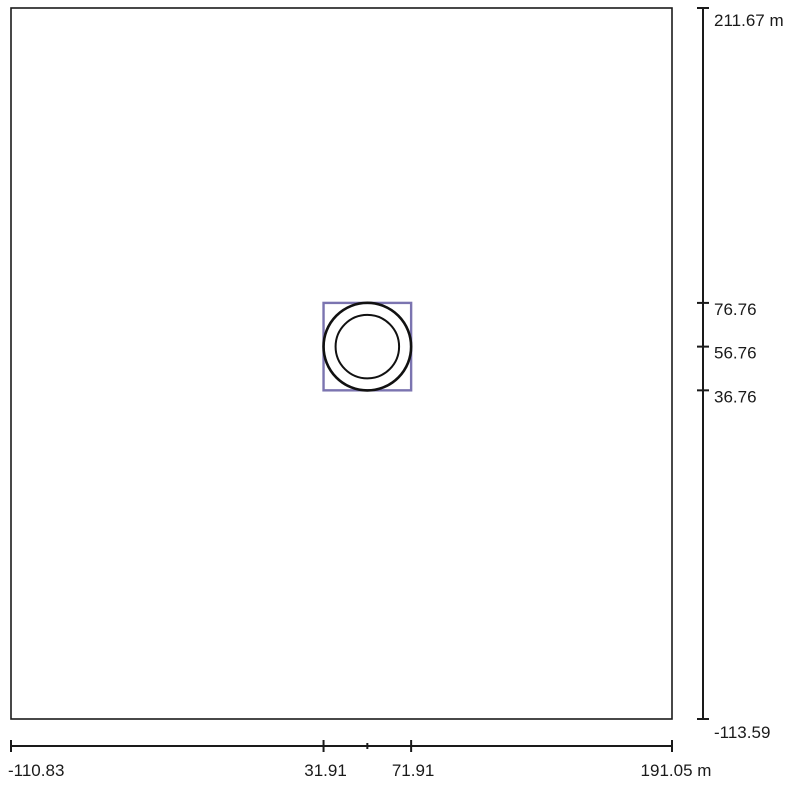 The image size is (803, 786). Describe the element at coordinates (359, 760) in the screenshot. I see `x-axis: -110.83 31.91 71.91 191.05 m` at that location.